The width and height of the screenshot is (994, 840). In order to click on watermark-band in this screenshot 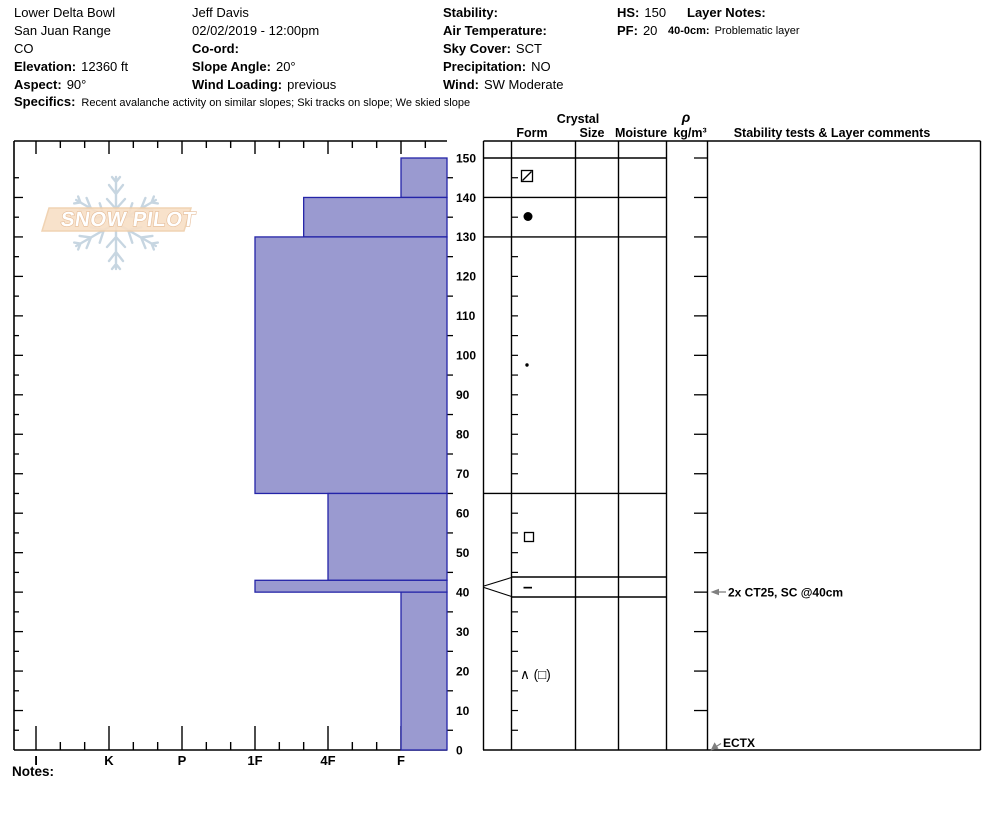, I will do `click(116, 219)`.